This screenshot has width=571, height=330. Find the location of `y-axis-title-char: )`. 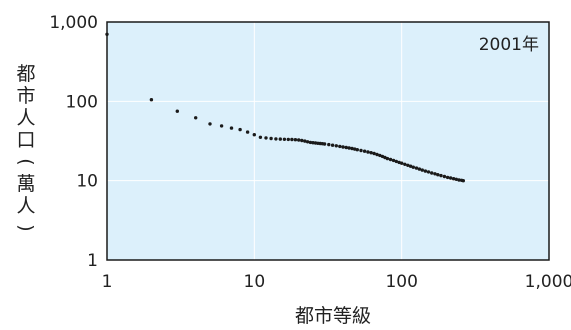

y-axis-title-char: ) is located at coordinates (26, 227).